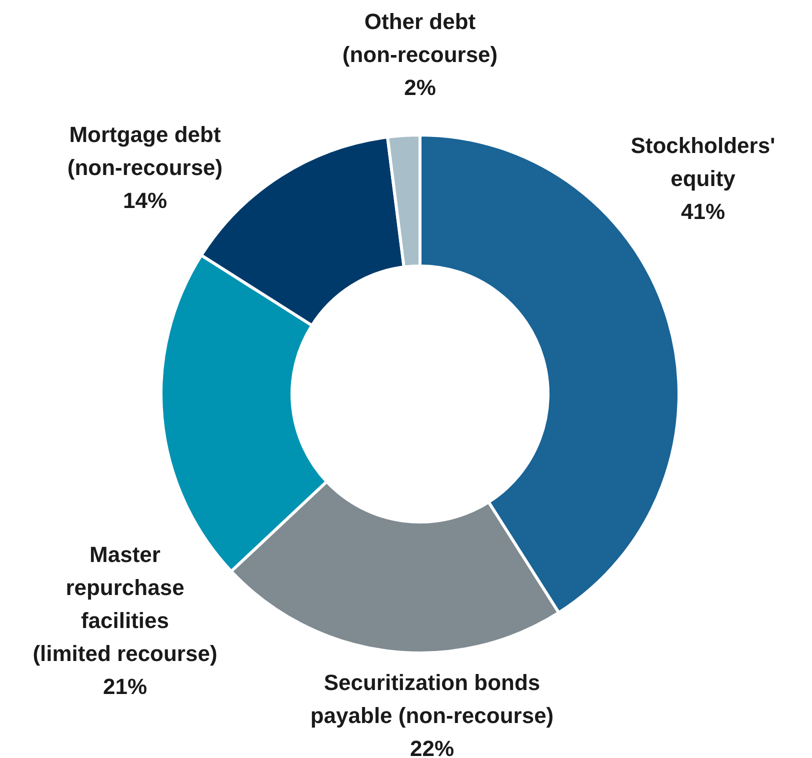 This screenshot has height=758, width=812. I want to click on slice-label: Securitization bonds payable (non-recourse), so click(432, 699).